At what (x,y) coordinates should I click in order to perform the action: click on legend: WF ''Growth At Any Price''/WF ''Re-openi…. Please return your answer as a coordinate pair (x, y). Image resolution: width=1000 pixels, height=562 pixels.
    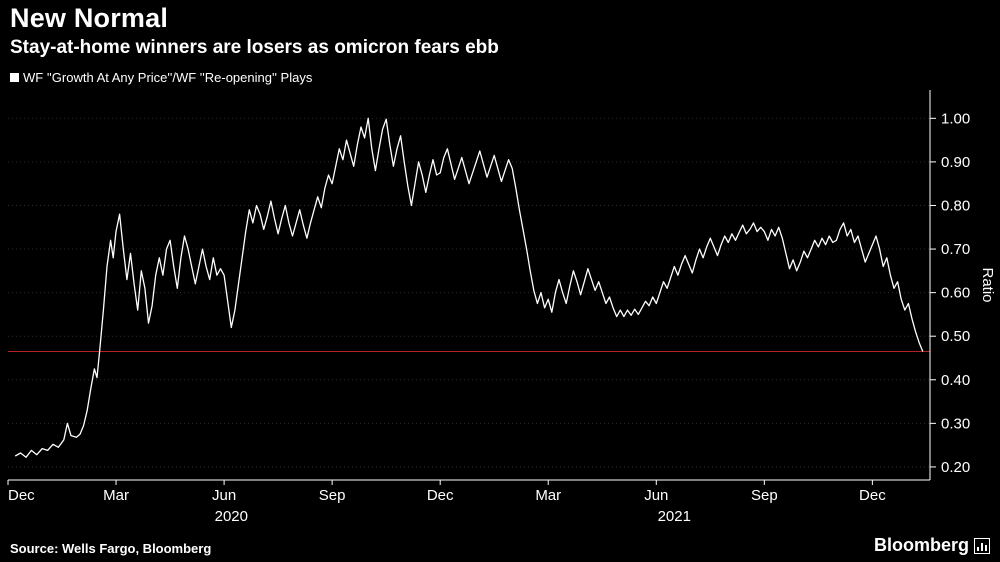
    Looking at the image, I should click on (500, 77).